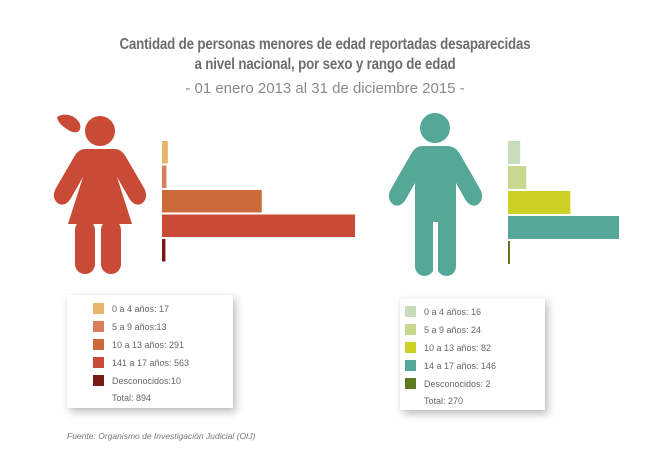  What do you see at coordinates (453, 311) in the screenshot?
I see `legend-label: 0 a 4 años: 16` at bounding box center [453, 311].